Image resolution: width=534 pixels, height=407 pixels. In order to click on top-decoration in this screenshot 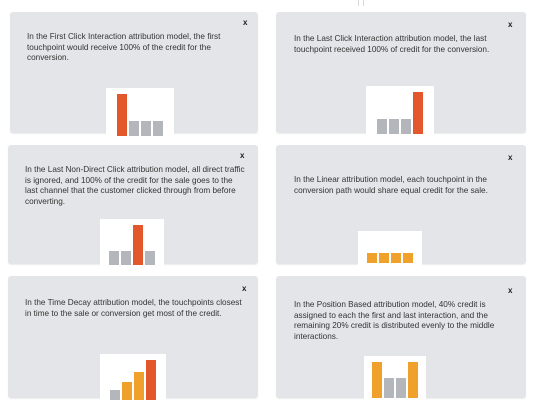, I will do `click(361, 3)`.